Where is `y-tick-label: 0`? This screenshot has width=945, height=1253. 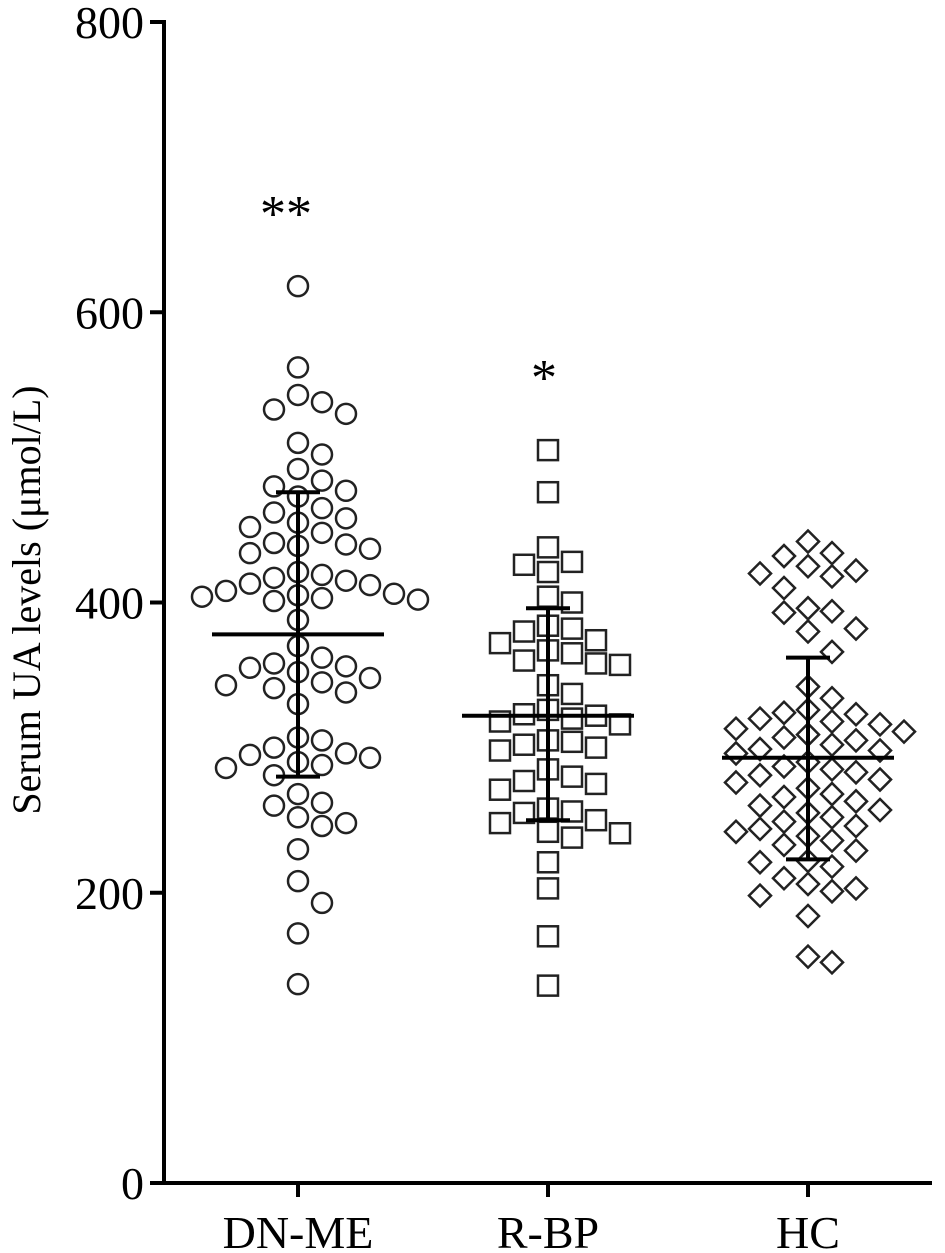 y-tick-label: 0 is located at coordinates (132, 1183).